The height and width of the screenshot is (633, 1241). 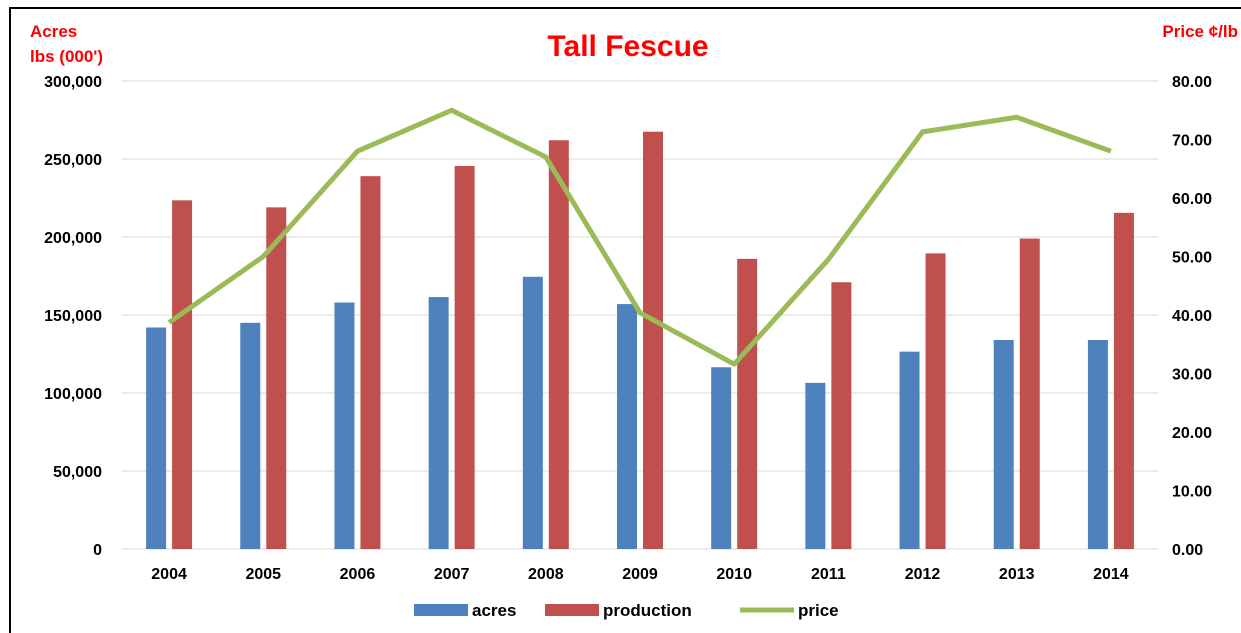 I want to click on legend: acres production price, so click(x=626, y=610).